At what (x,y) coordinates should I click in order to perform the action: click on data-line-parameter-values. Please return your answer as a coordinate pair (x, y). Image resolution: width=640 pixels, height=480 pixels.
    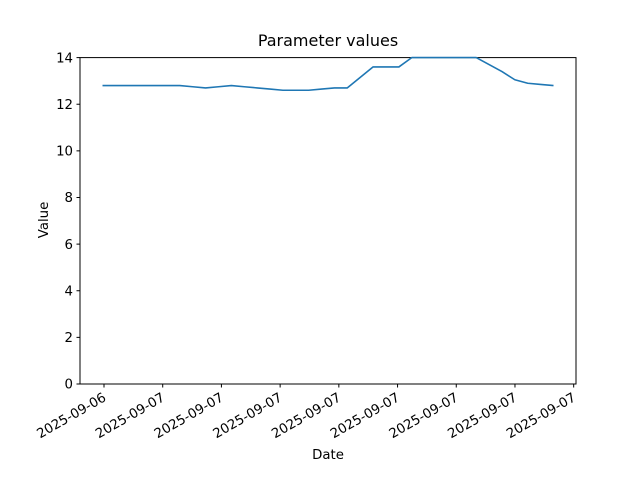
    Looking at the image, I should click on (328, 74).